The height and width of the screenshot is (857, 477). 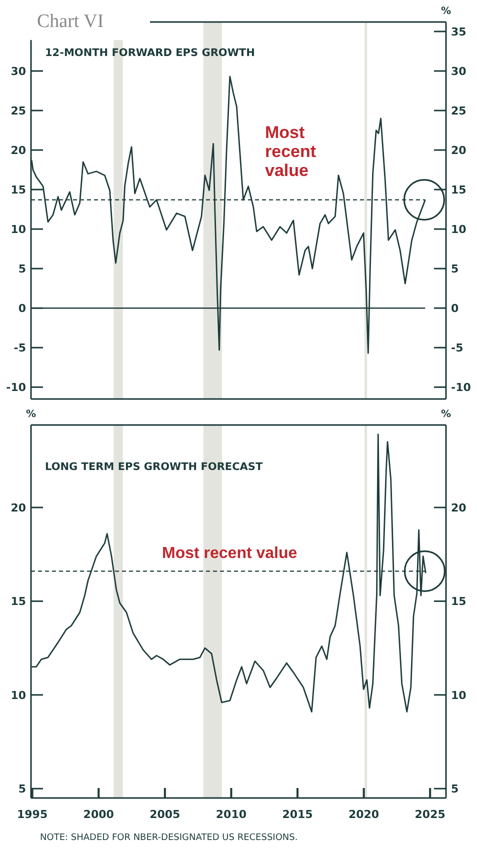 I want to click on y2-tick-label: 0, so click(x=455, y=308).